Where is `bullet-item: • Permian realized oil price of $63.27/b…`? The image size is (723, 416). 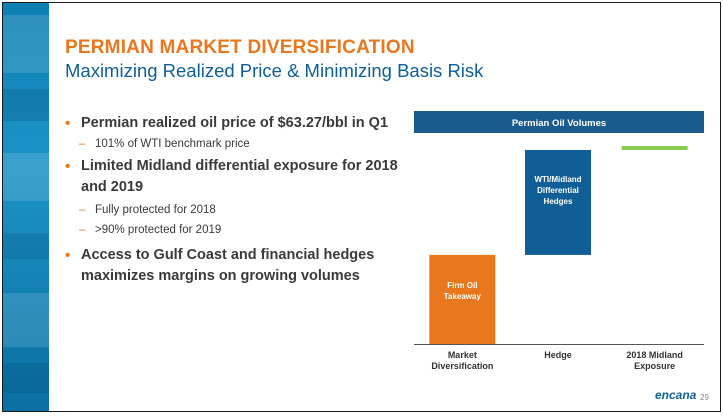 bullet-item: • Permian realized oil price of $63.27/b… is located at coordinates (237, 123).